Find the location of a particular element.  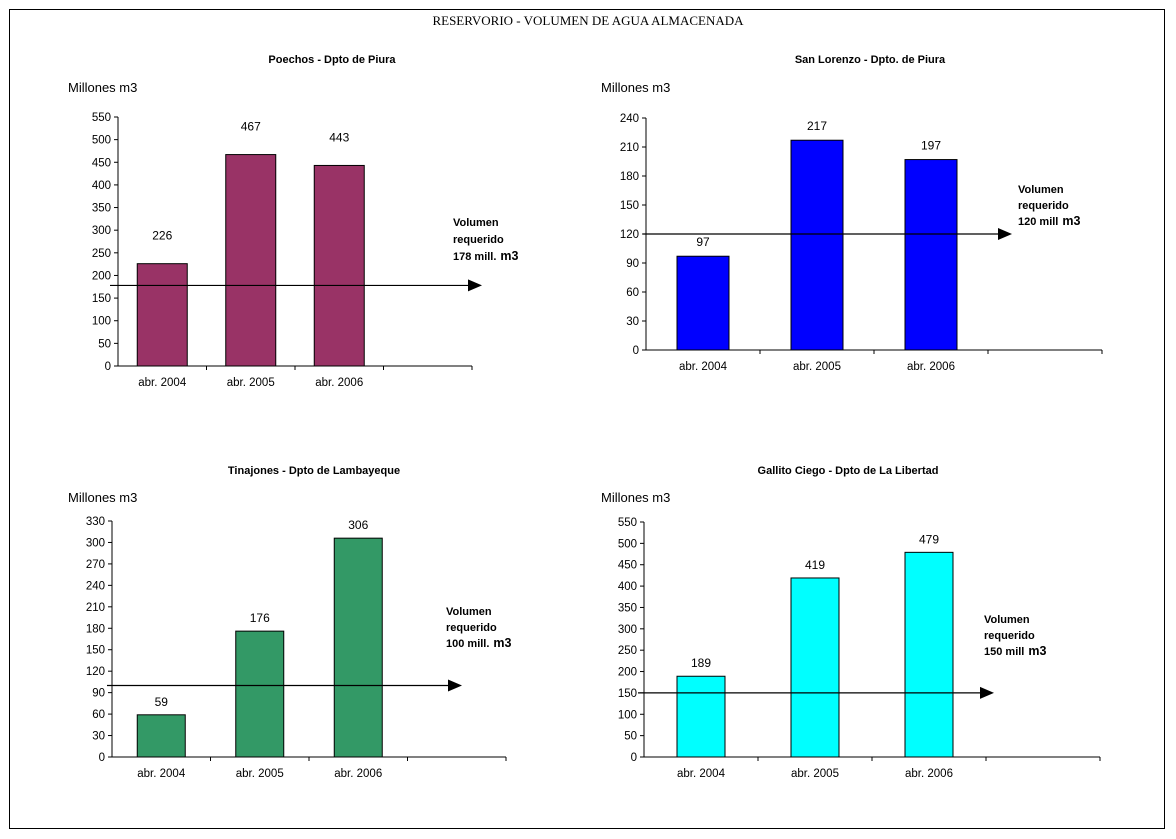

y-tick-label: 250 is located at coordinates (101, 254).